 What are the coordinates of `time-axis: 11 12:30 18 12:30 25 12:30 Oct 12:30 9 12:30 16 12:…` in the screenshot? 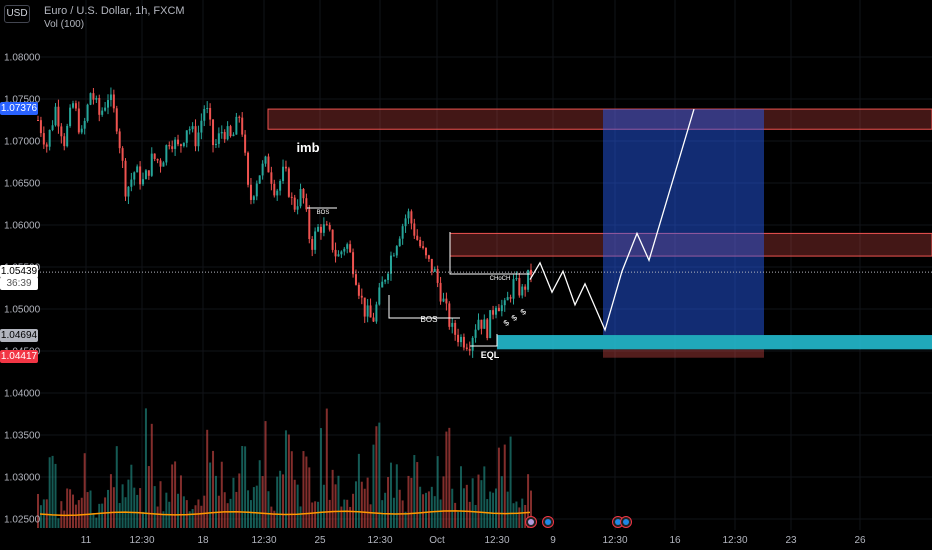 It's located at (473, 540).